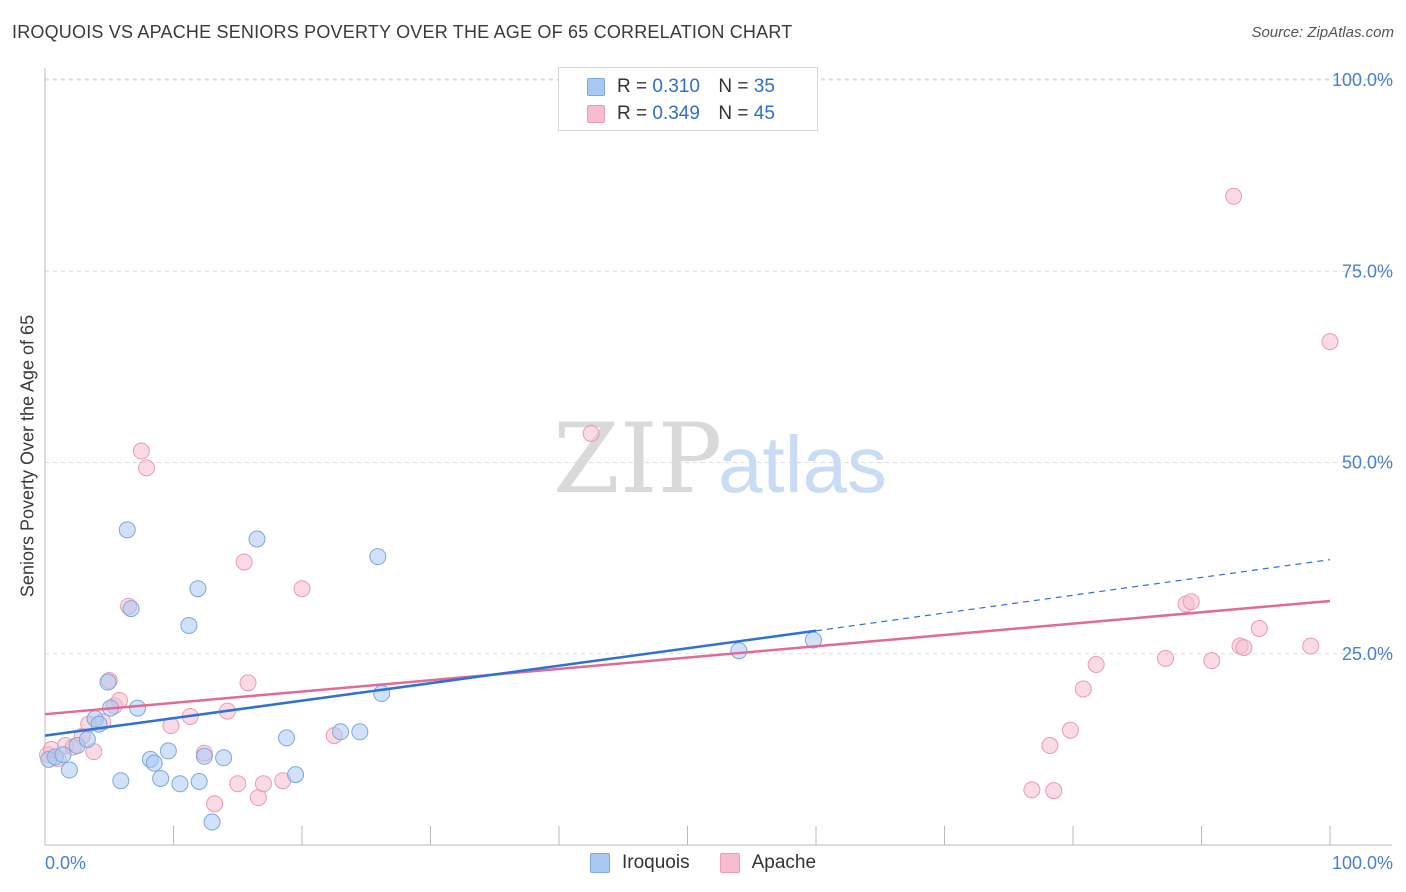  I want to click on correlation-legend: R = 0.310 N = 35 R = 0.349 N = 45, so click(688, 99).